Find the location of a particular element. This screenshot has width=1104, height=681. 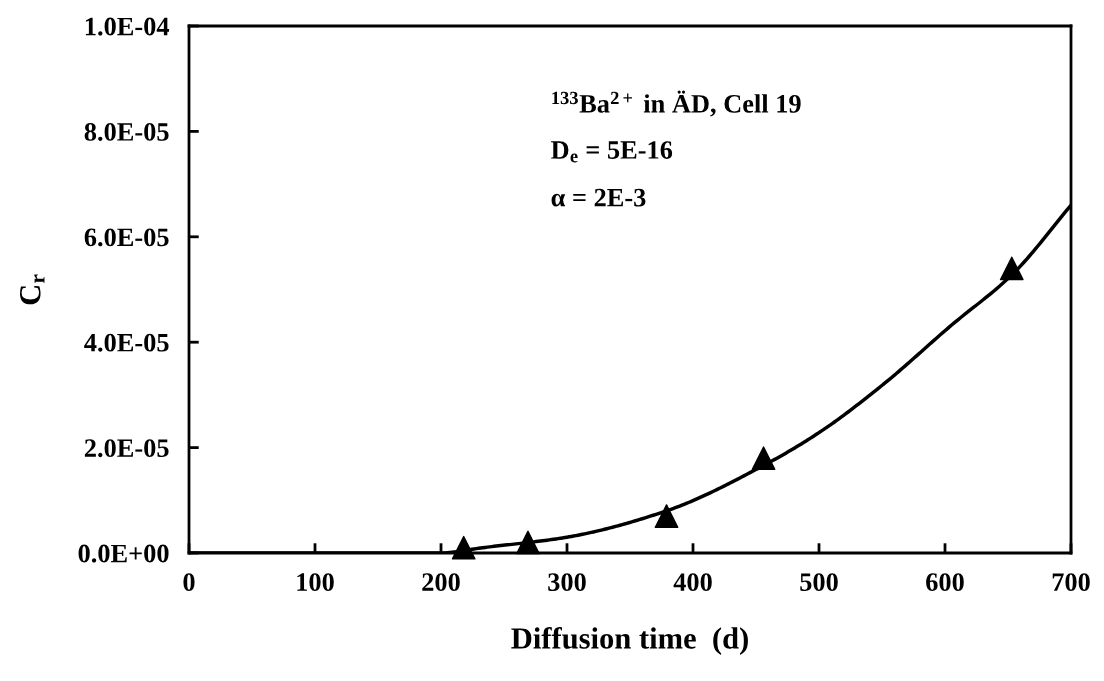

x-tick-label: 700 is located at coordinates (1071, 582).